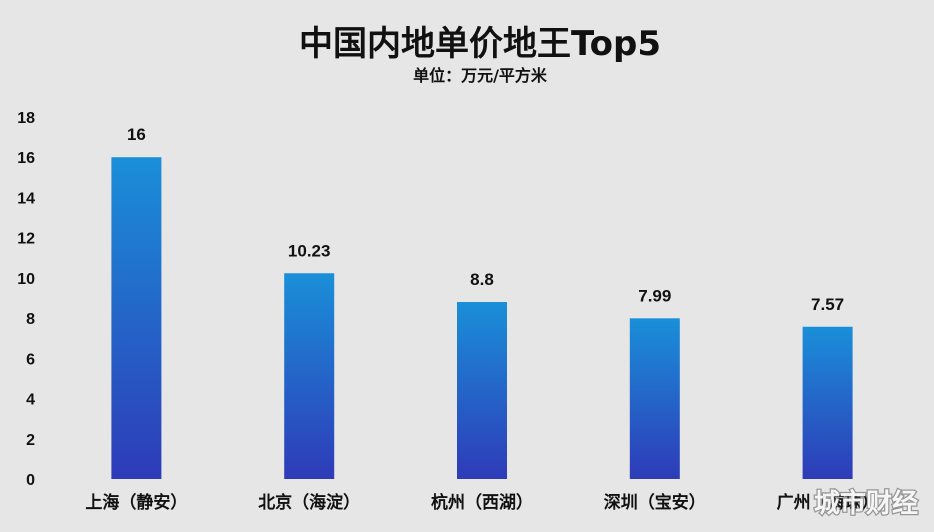  Describe the element at coordinates (309, 502) in the screenshot. I see `x-category-label: 北京（海淀）` at that location.